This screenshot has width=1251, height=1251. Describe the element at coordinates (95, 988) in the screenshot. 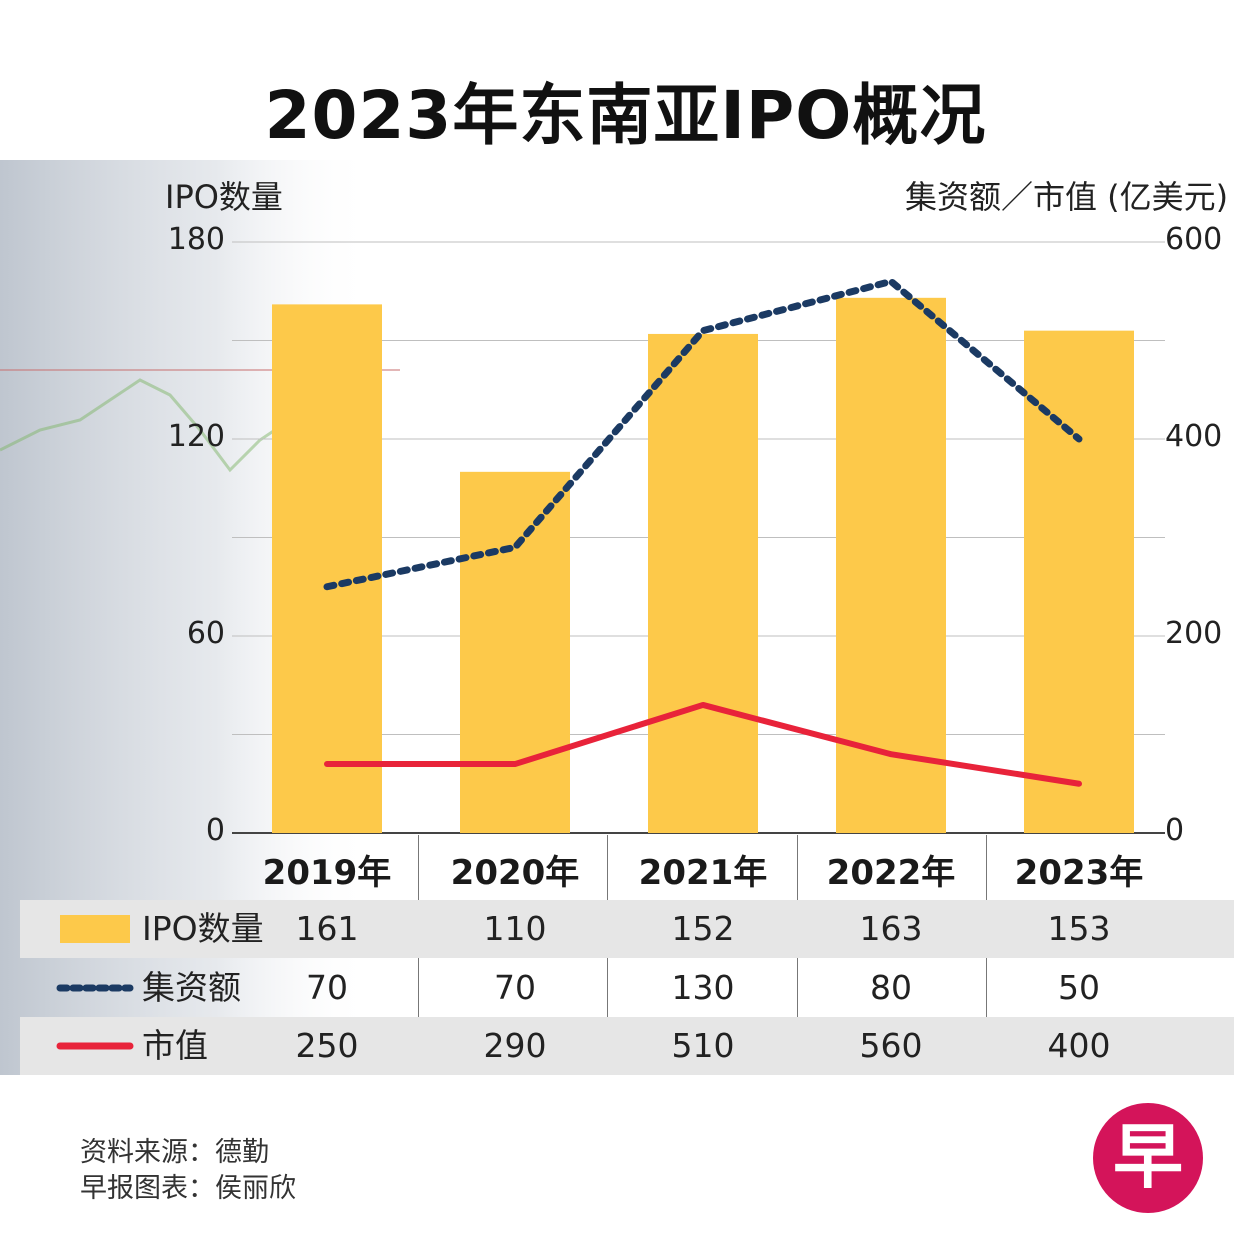

I see `legend-dotted-swatch` at that location.